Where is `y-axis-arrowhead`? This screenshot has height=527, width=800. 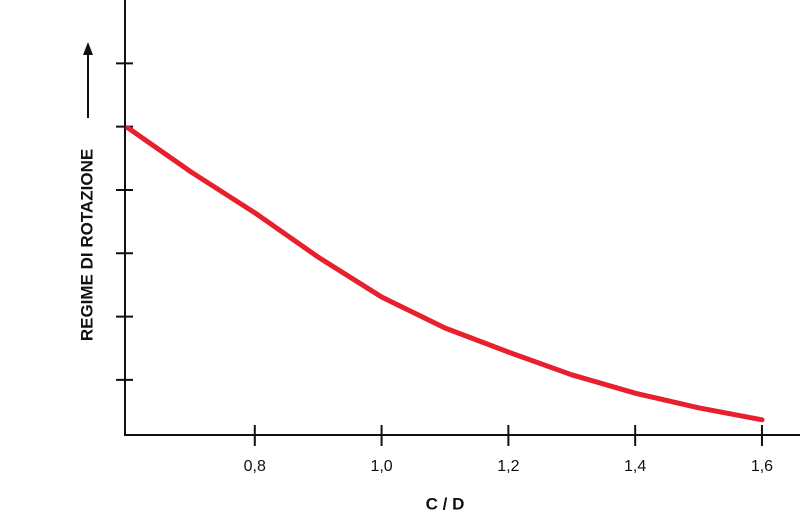
y-axis-arrowhead is located at coordinates (88, 48).